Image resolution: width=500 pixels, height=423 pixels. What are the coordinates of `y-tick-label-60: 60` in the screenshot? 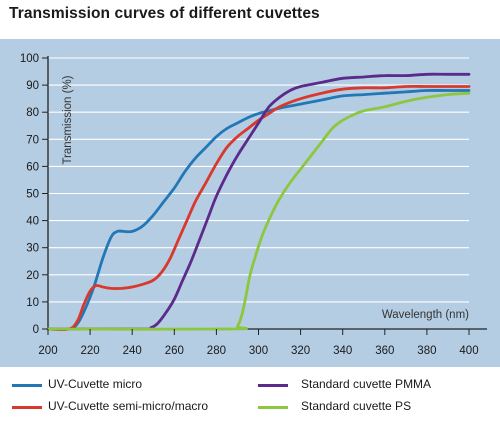 It's located at (32, 167).